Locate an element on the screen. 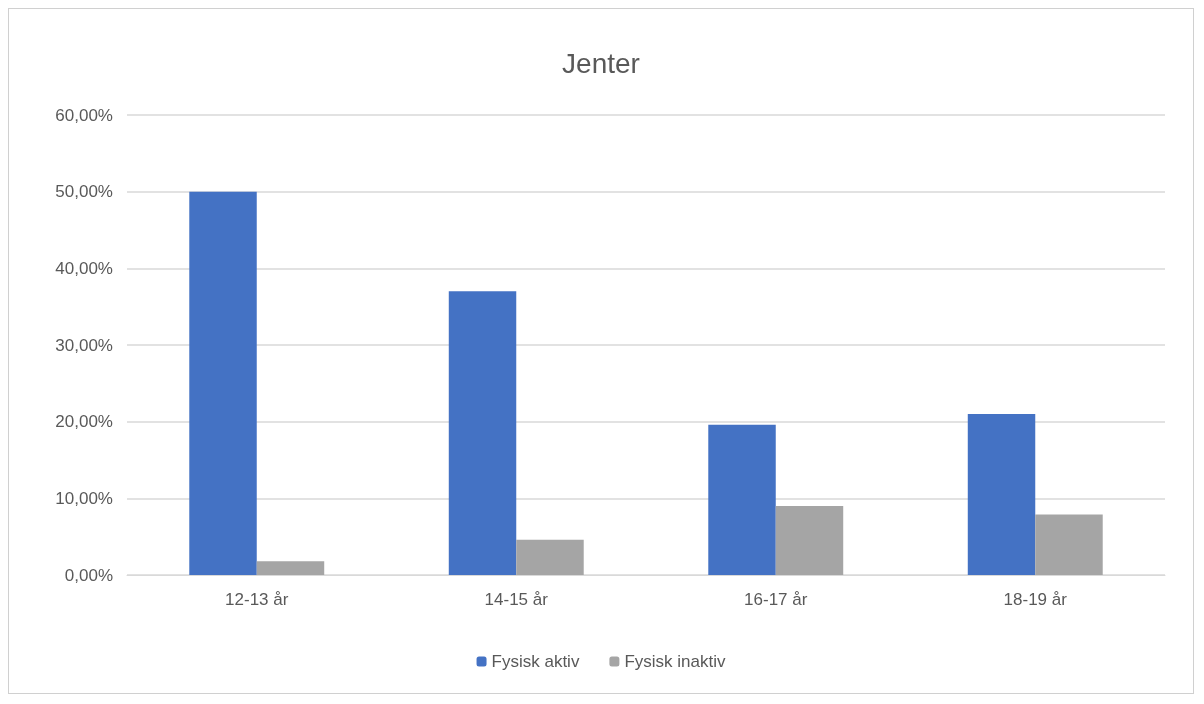 The height and width of the screenshot is (704, 1204). legend-label: Fysisk aktiv is located at coordinates (535, 661).